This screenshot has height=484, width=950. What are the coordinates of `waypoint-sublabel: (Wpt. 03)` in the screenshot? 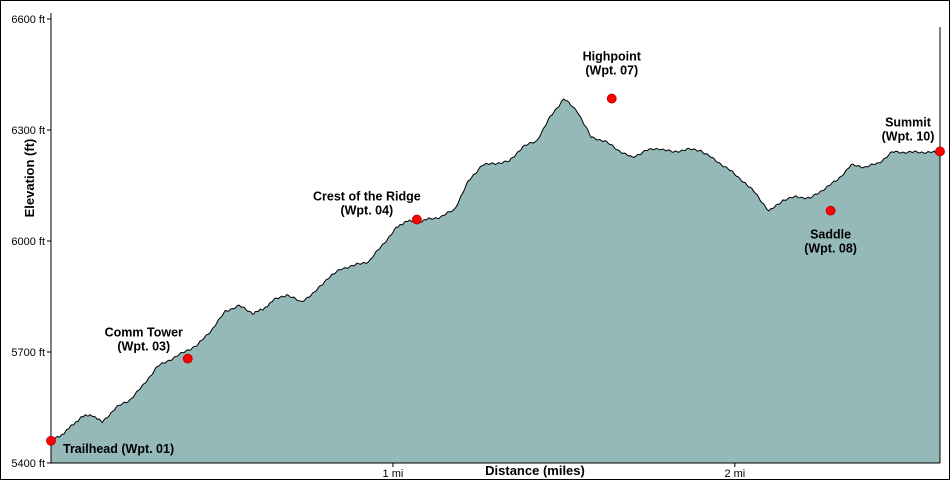 It's located at (143, 347).